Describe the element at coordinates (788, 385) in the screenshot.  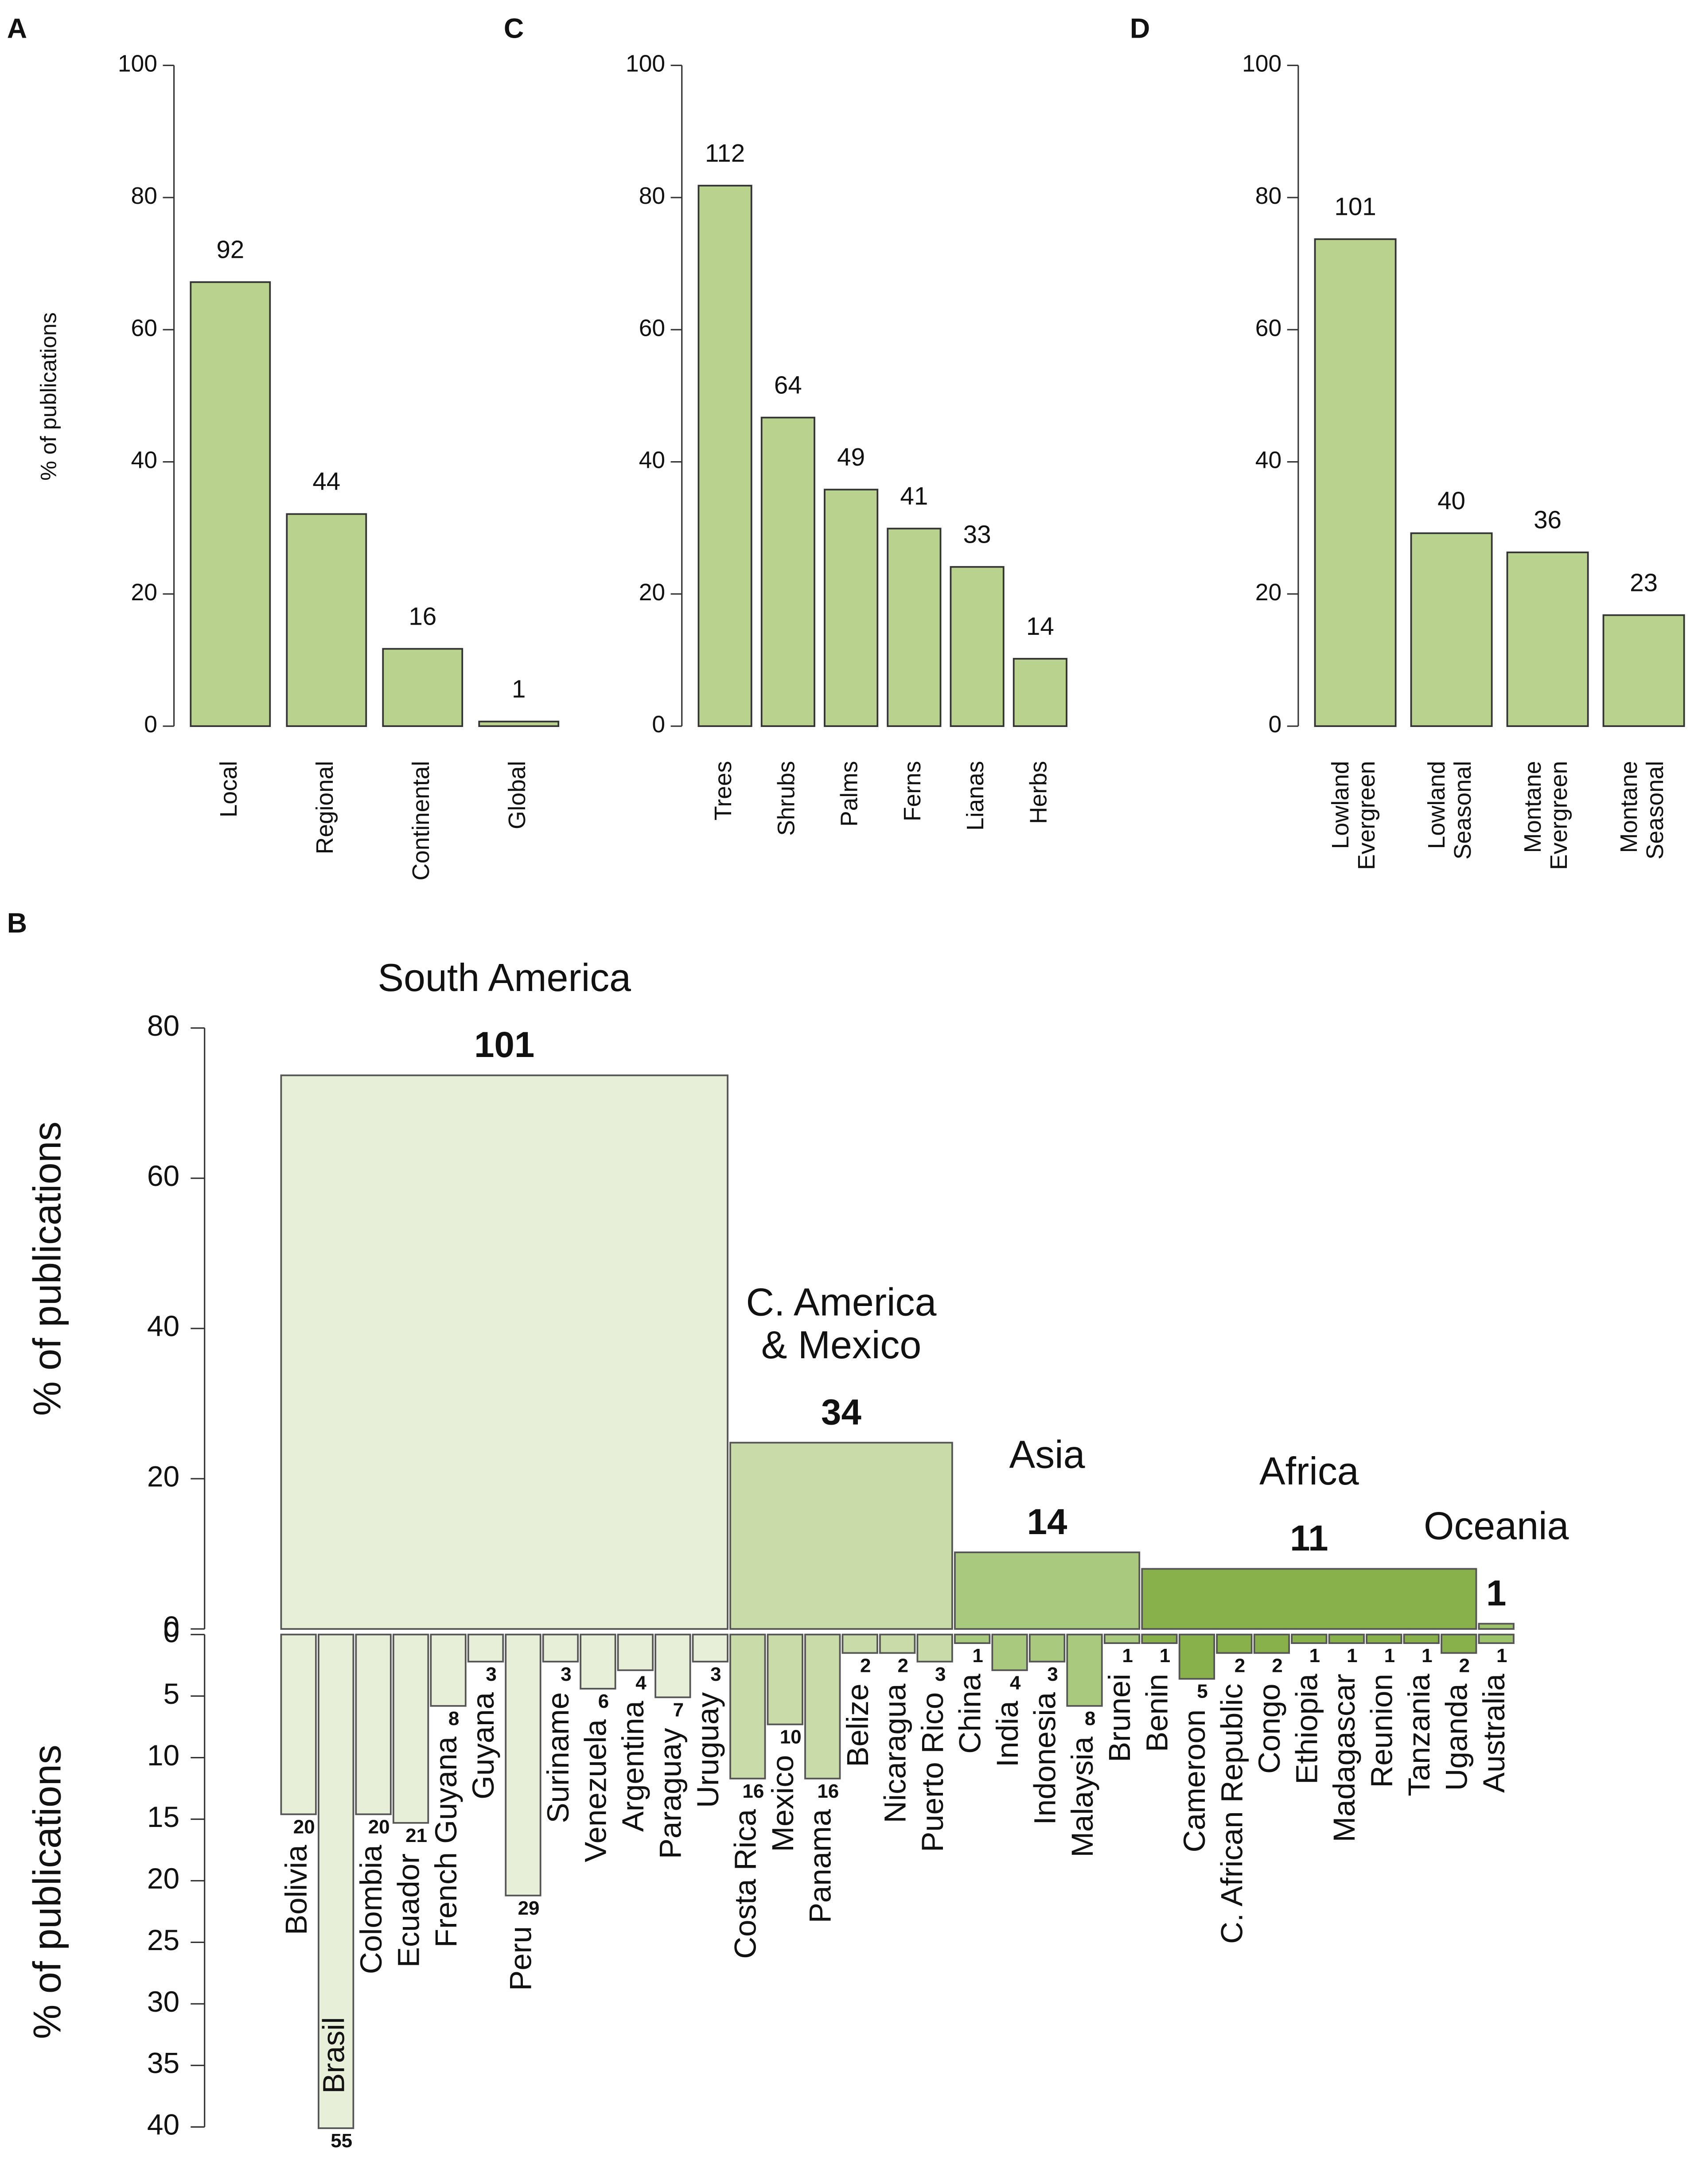
I see `count-label: 64` at that location.